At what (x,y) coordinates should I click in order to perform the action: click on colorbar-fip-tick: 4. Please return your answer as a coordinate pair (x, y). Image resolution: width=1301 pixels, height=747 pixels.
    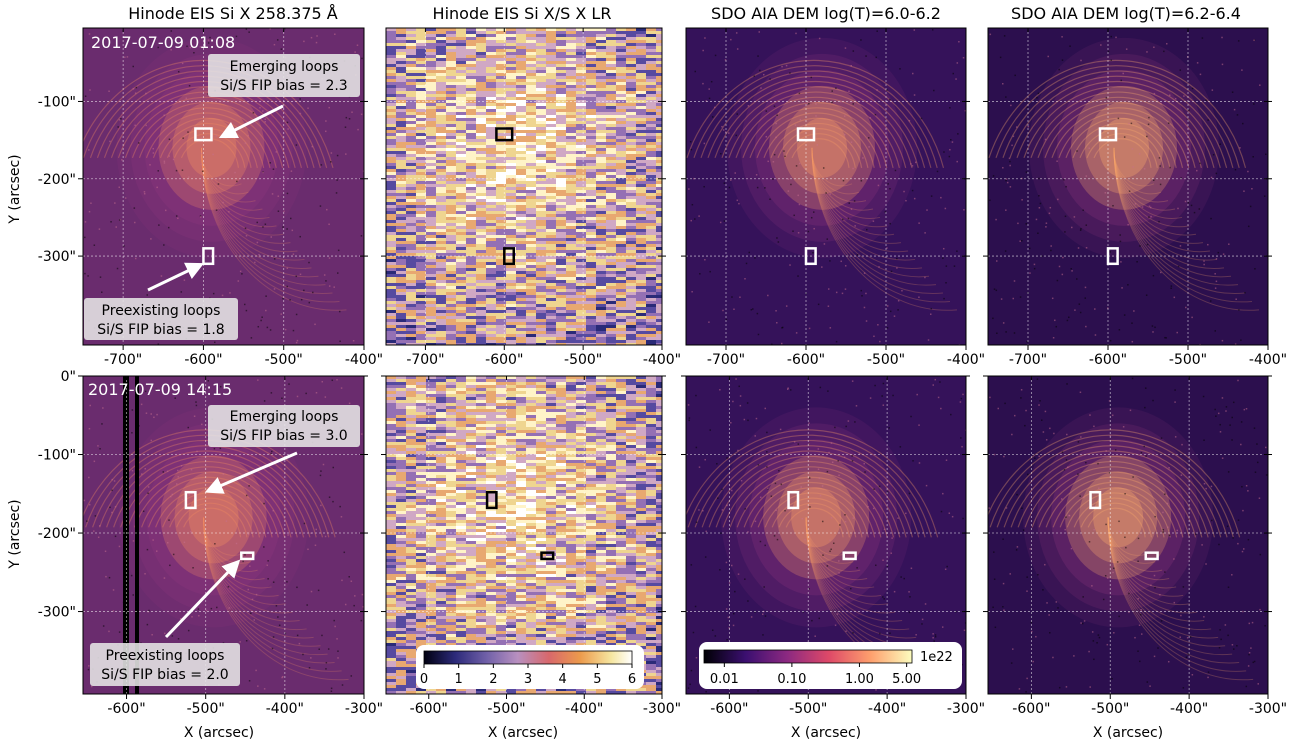
    Looking at the image, I should click on (563, 679).